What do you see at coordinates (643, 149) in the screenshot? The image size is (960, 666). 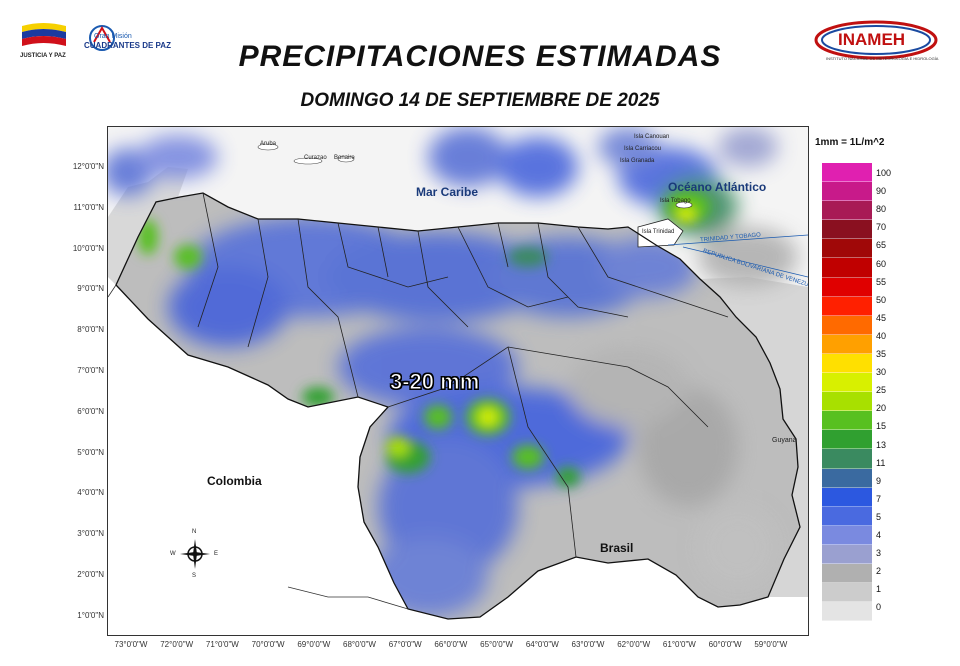 I see `label-carriacou: Isla Carriacou` at bounding box center [643, 149].